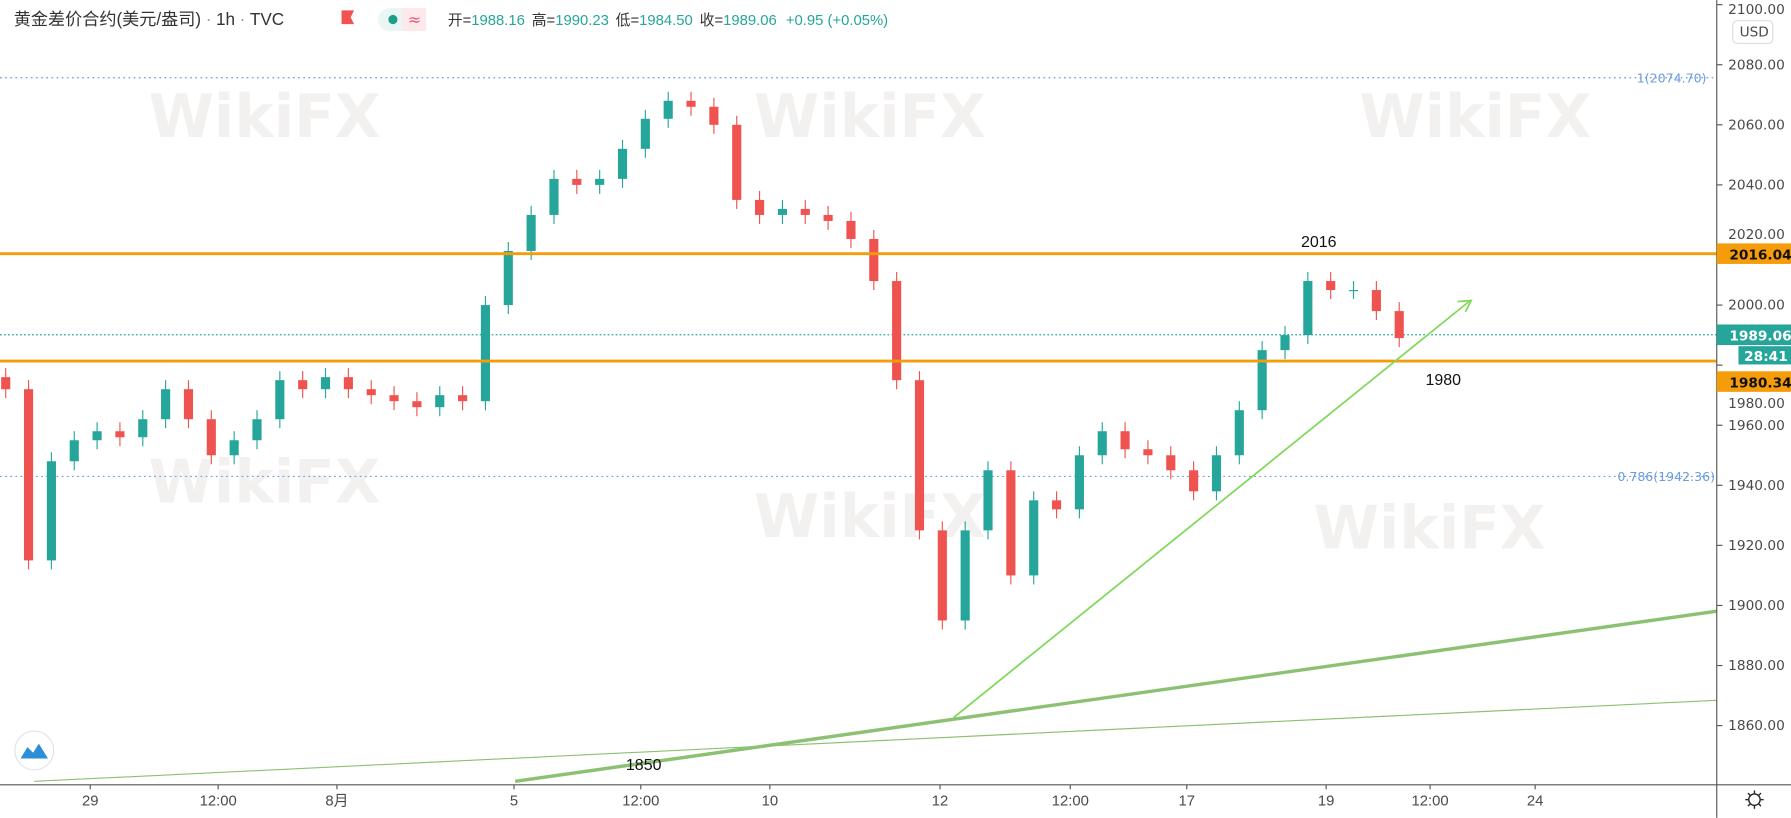  I want to click on last-price-badge, so click(1753, 335).